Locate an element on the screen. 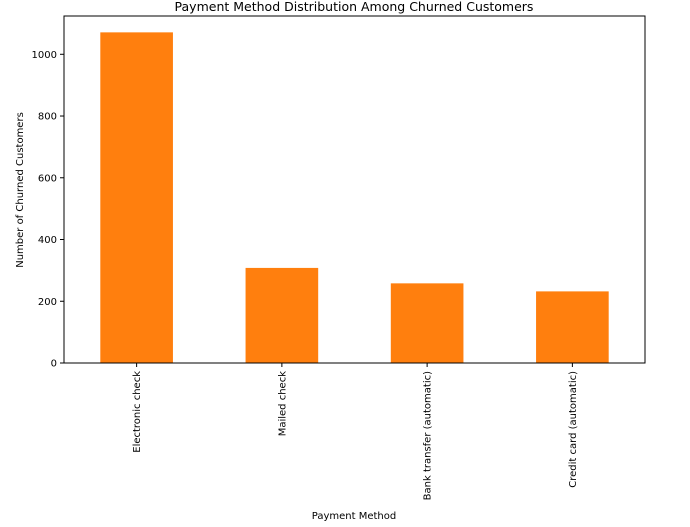 Image resolution: width=690 pixels, height=527 pixels. y-tick-label-4: 800 is located at coordinates (47, 117).